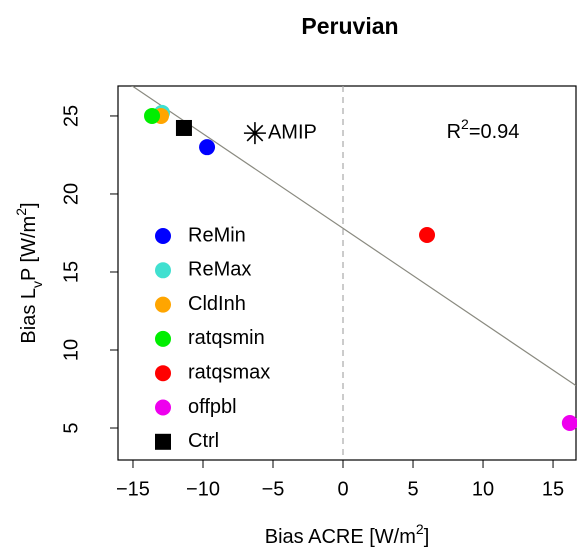  What do you see at coordinates (29, 316) in the screenshot?
I see `y-axis-label-part: Bias L` at bounding box center [29, 316].